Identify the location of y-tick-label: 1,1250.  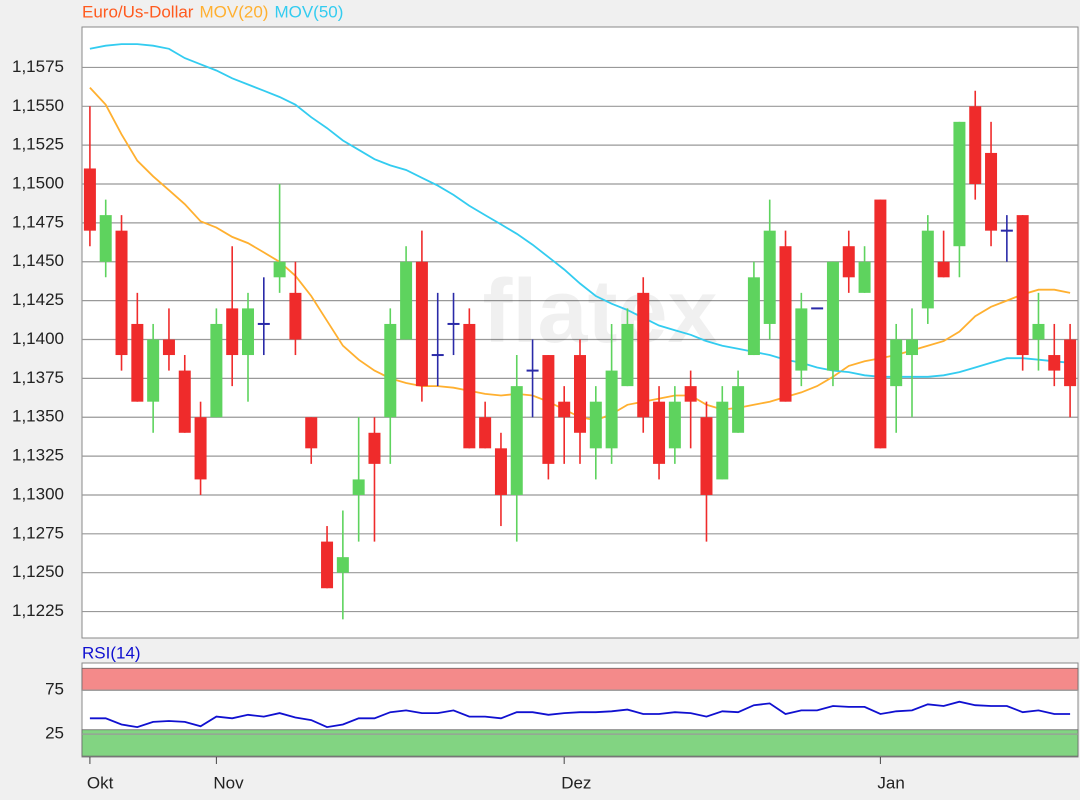
(38, 571).